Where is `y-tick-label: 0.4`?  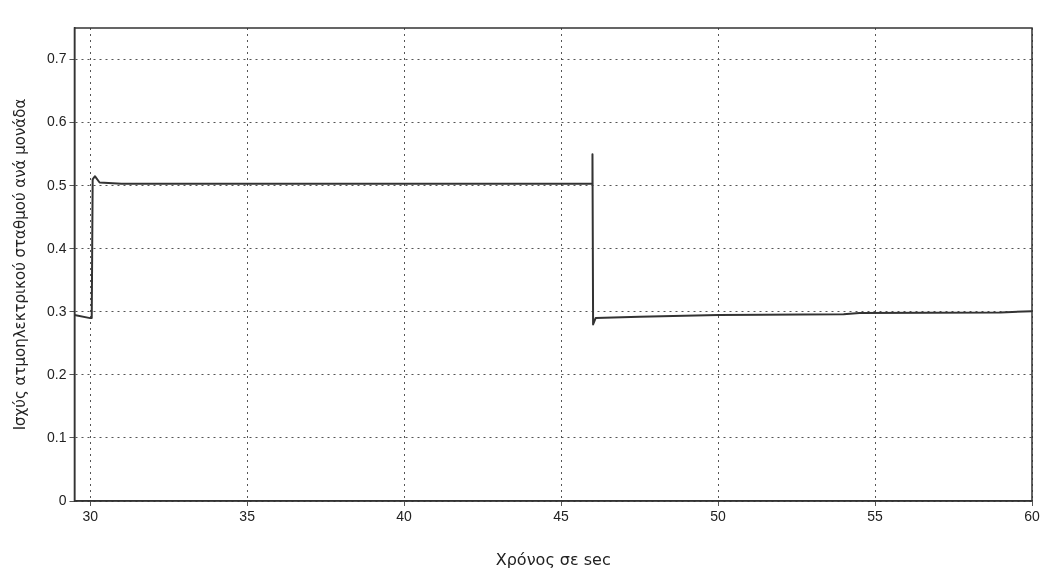
y-tick-label: 0.4 is located at coordinates (56, 247).